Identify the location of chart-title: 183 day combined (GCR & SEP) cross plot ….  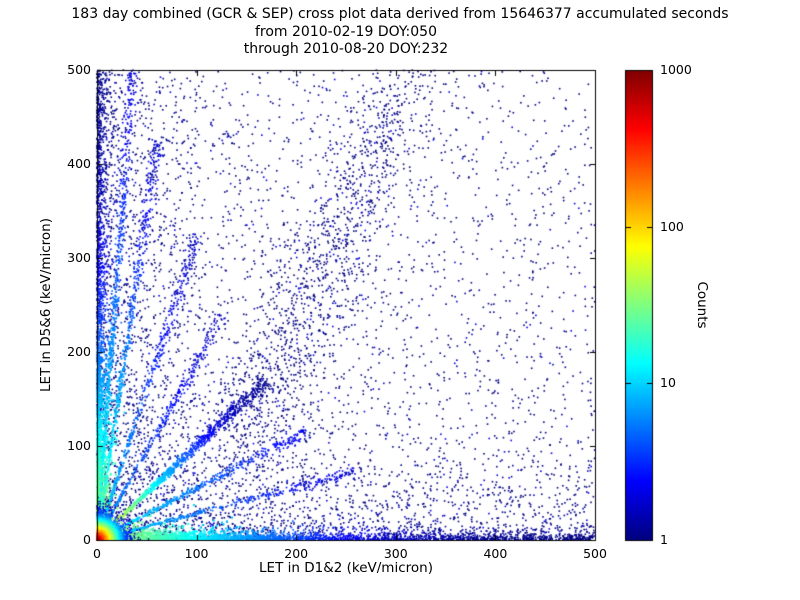
(400, 14).